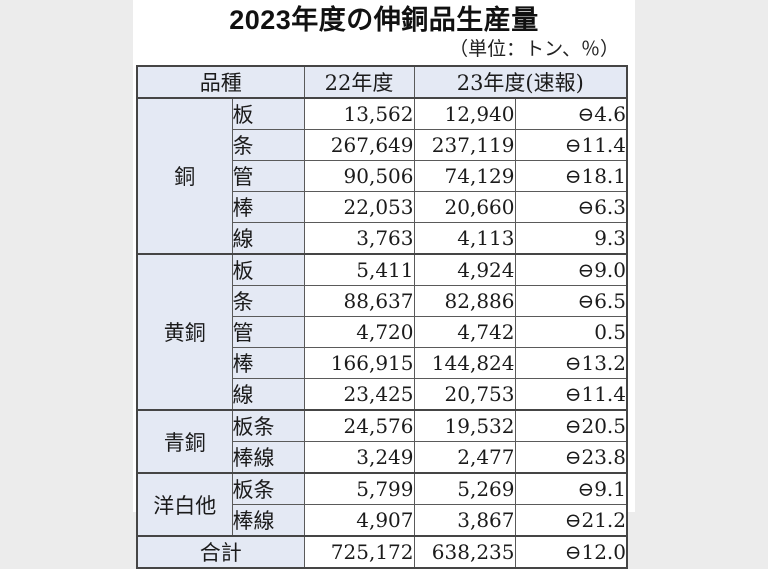 The width and height of the screenshot is (768, 569). I want to click on yoy-change: ⊖6.5, so click(571, 301).